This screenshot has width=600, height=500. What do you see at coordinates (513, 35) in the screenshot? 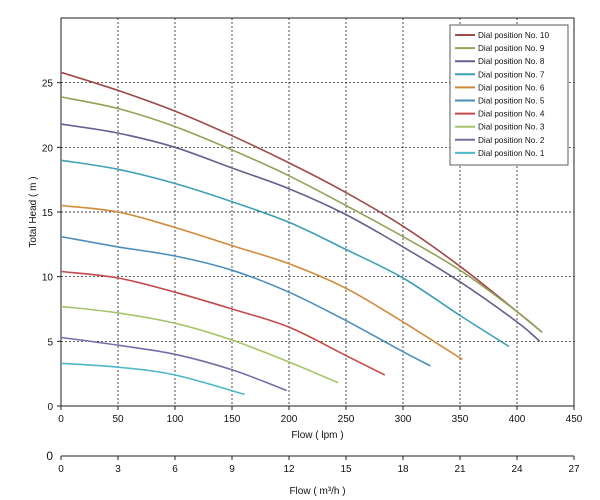
I see `legend-entry: Dial position No. 10` at bounding box center [513, 35].